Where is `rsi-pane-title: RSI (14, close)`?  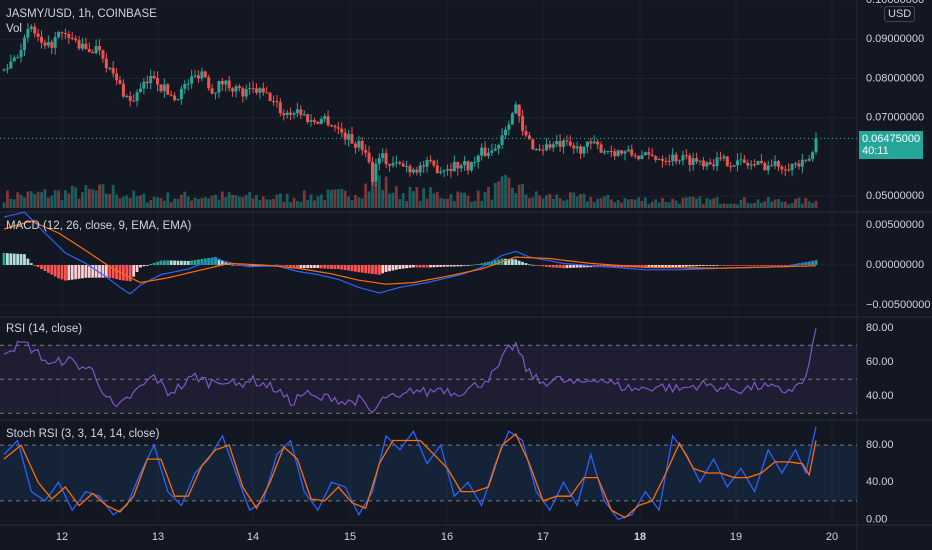
rsi-pane-title: RSI (14, close) is located at coordinates (44, 329).